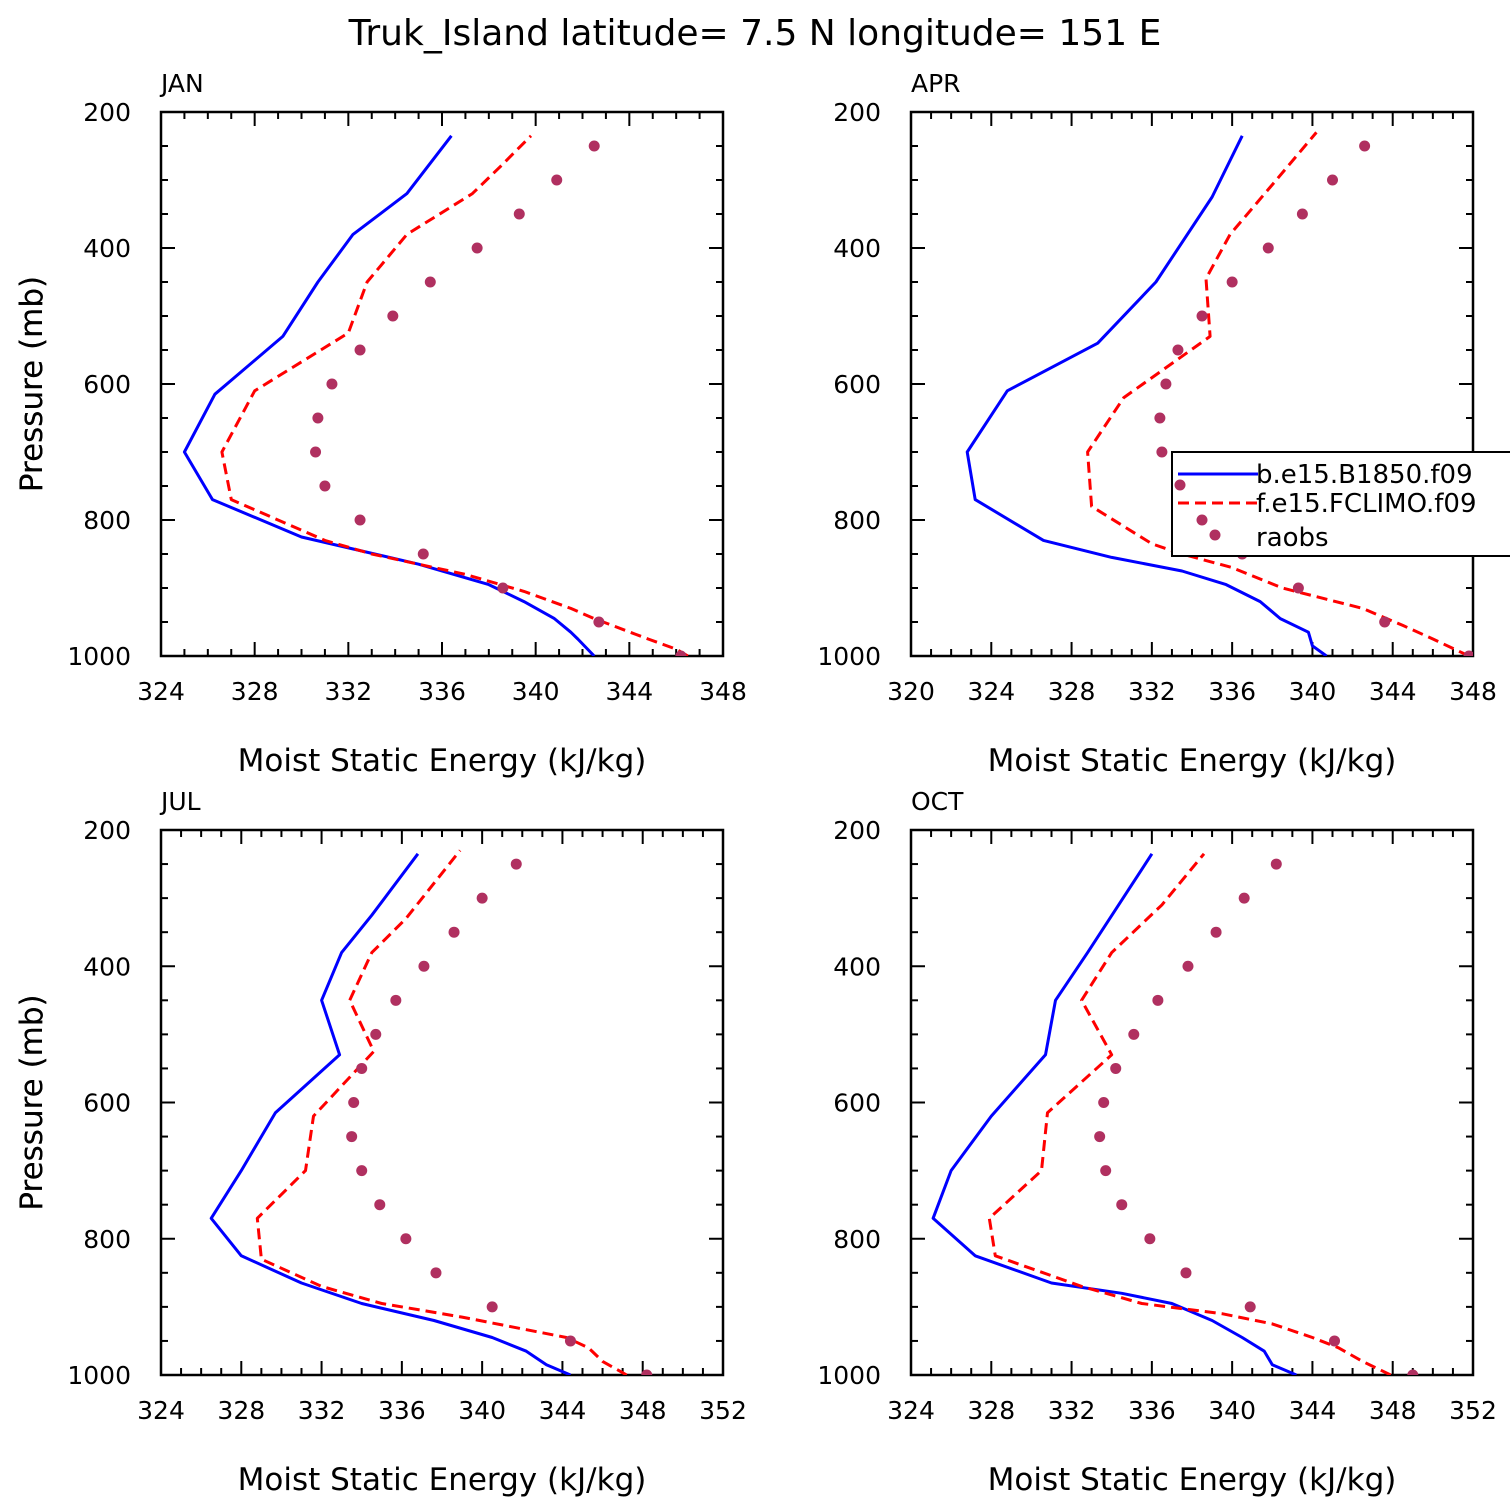 This screenshot has height=1510, width=1510. Describe the element at coordinates (1292, 538) in the screenshot. I see `legend-entry: raobs` at that location.